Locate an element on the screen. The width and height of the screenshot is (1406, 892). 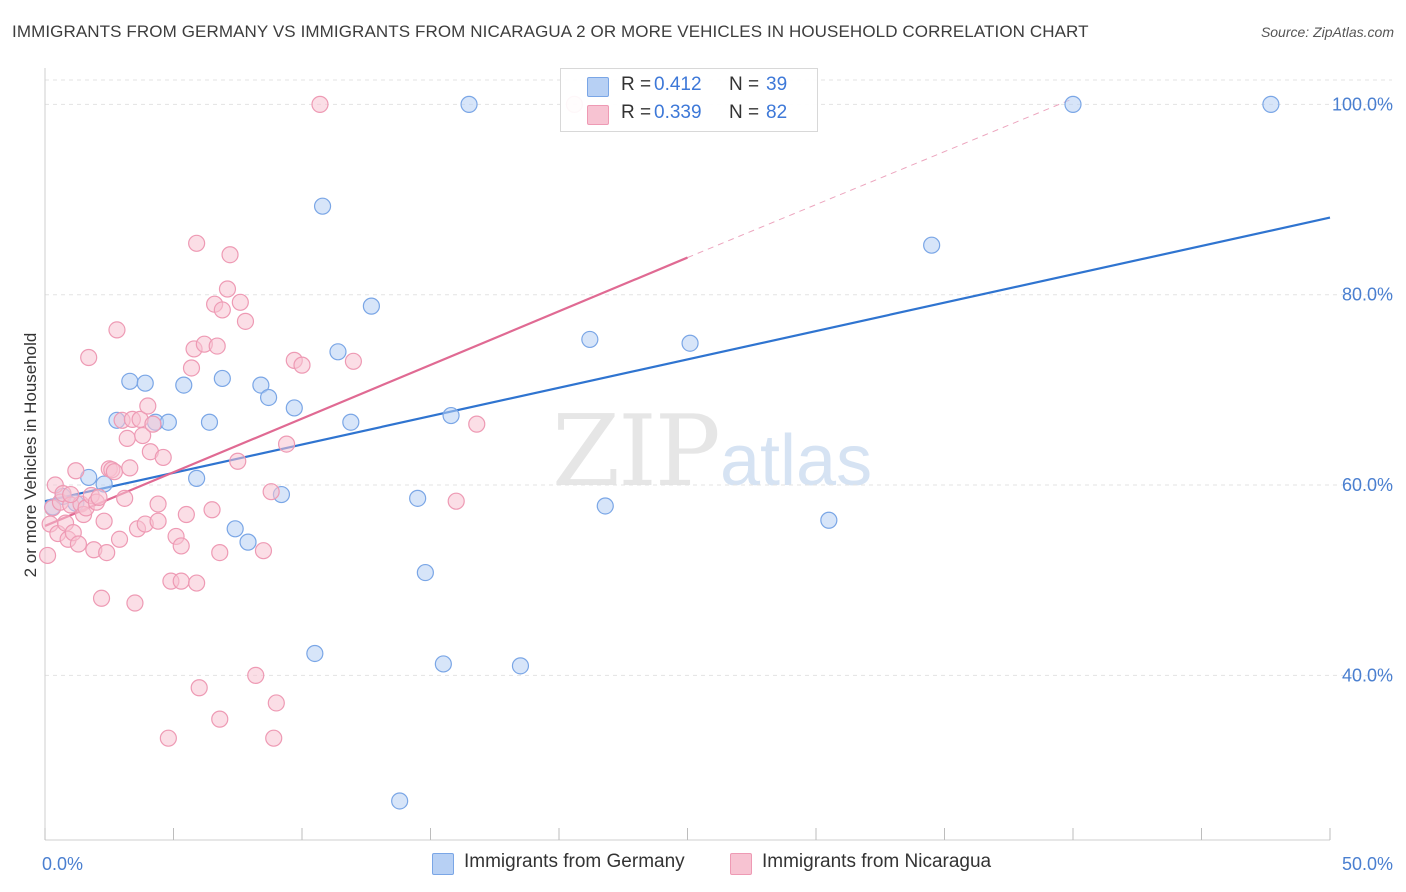
r-value: 0.339 is located at coordinates (678, 112).